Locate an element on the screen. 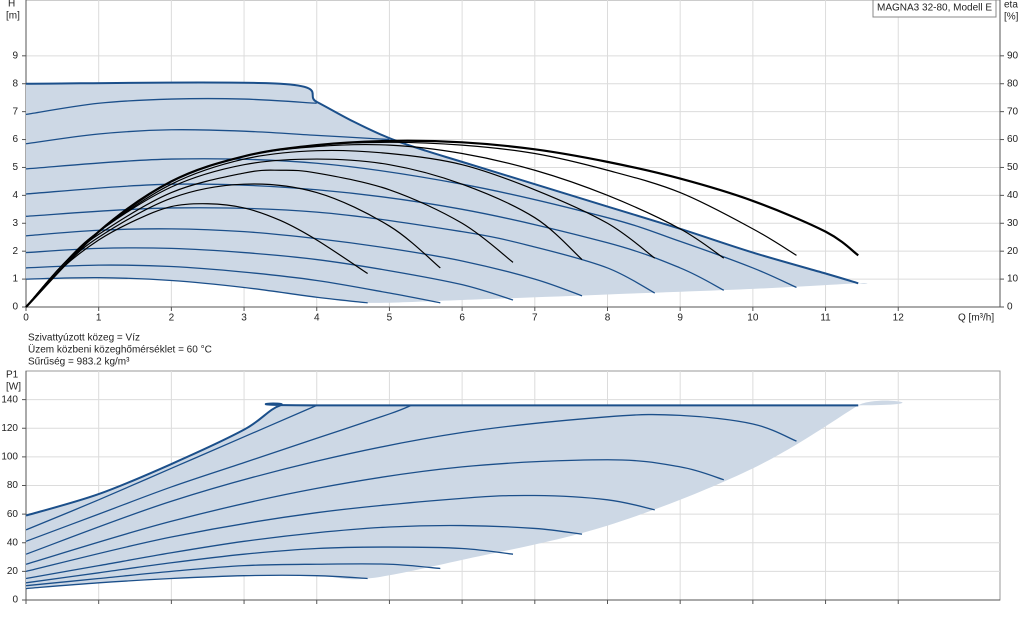 The width and height of the screenshot is (1024, 622). y-tick-label: 2 is located at coordinates (15, 251).